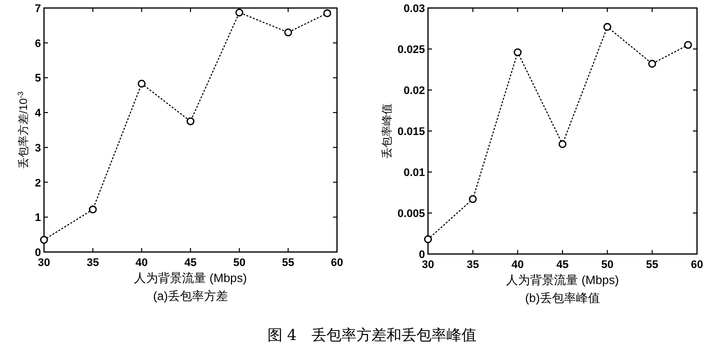  What do you see at coordinates (562, 298) in the screenshot?
I see `text: (b)丢包率峰值` at bounding box center [562, 298].